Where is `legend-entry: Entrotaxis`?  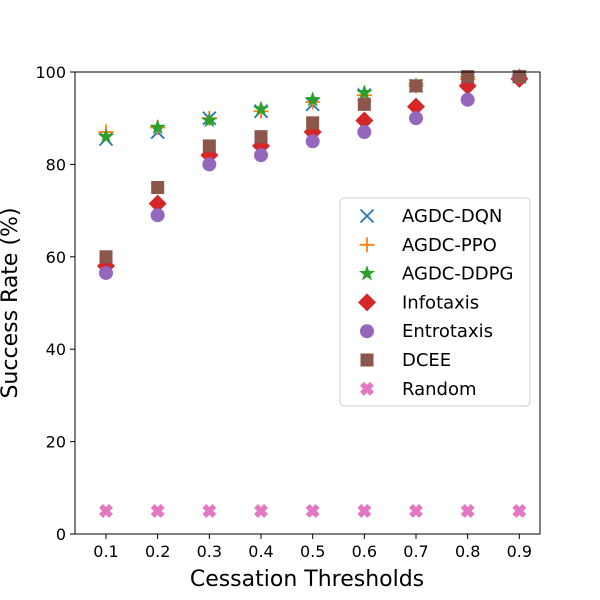 legend-entry: Entrotaxis is located at coordinates (426, 331).